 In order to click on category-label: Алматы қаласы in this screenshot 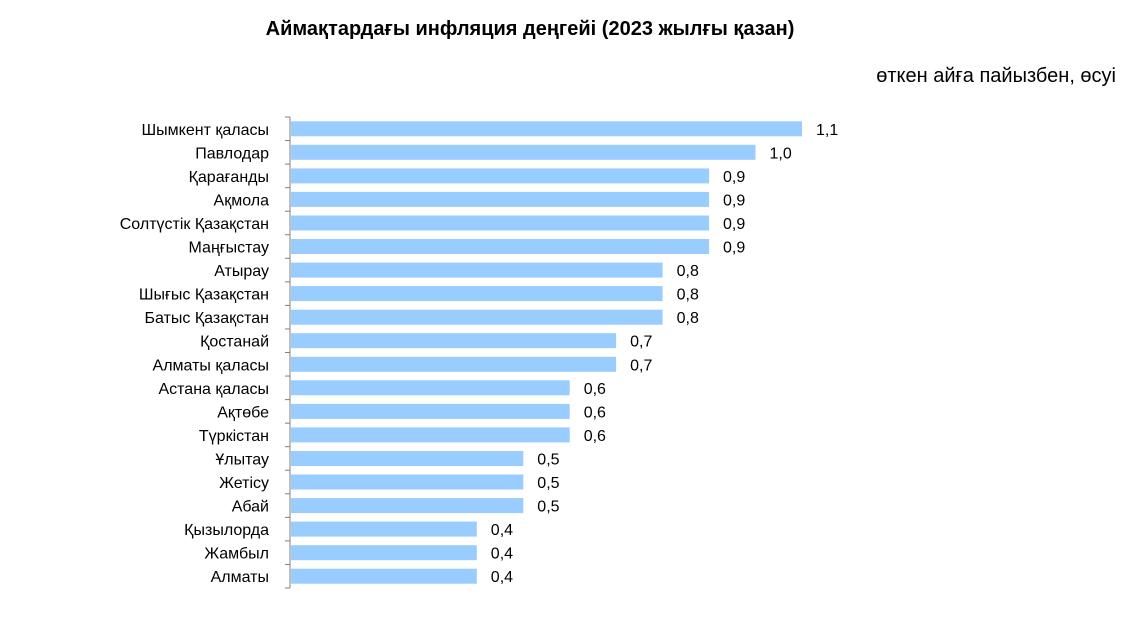, I will do `click(211, 365)`.